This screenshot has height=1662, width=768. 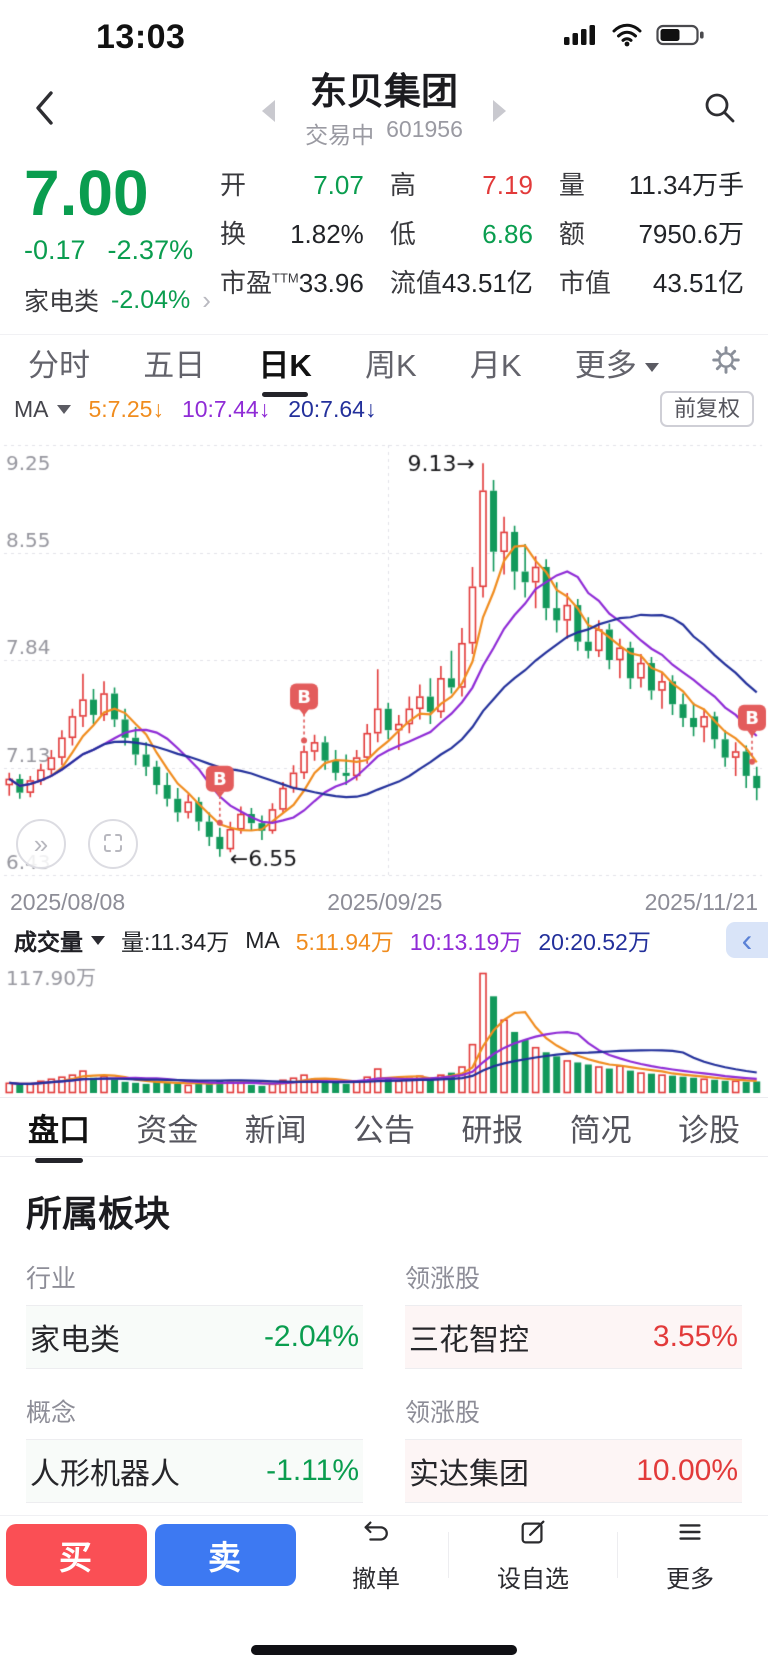 What do you see at coordinates (573, 1471) in the screenshot?
I see `concept-leader-row: 实达集团 10.00%` at bounding box center [573, 1471].